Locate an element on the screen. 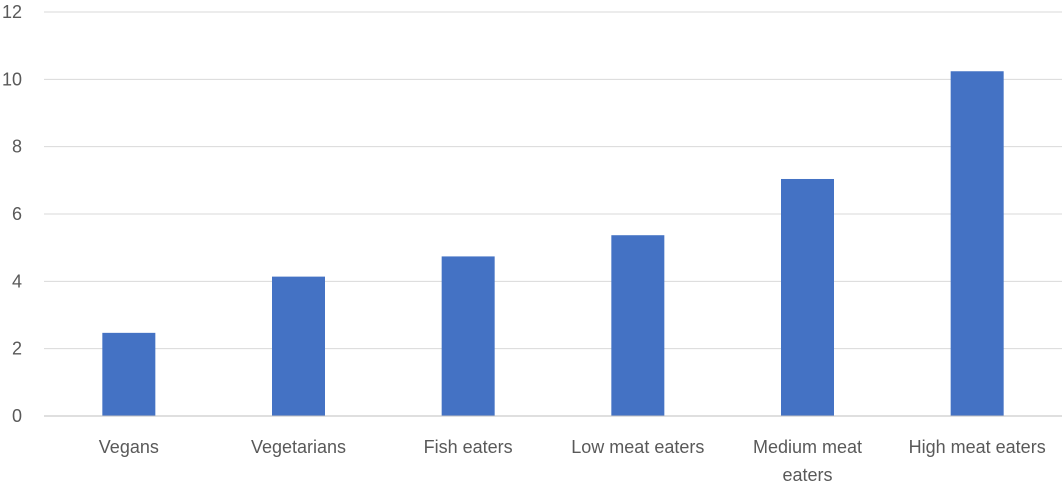 This screenshot has height=489, width=1063. y-axis-tick-labels: 0 2 4 6 8 10 12 is located at coordinates (12, 214).